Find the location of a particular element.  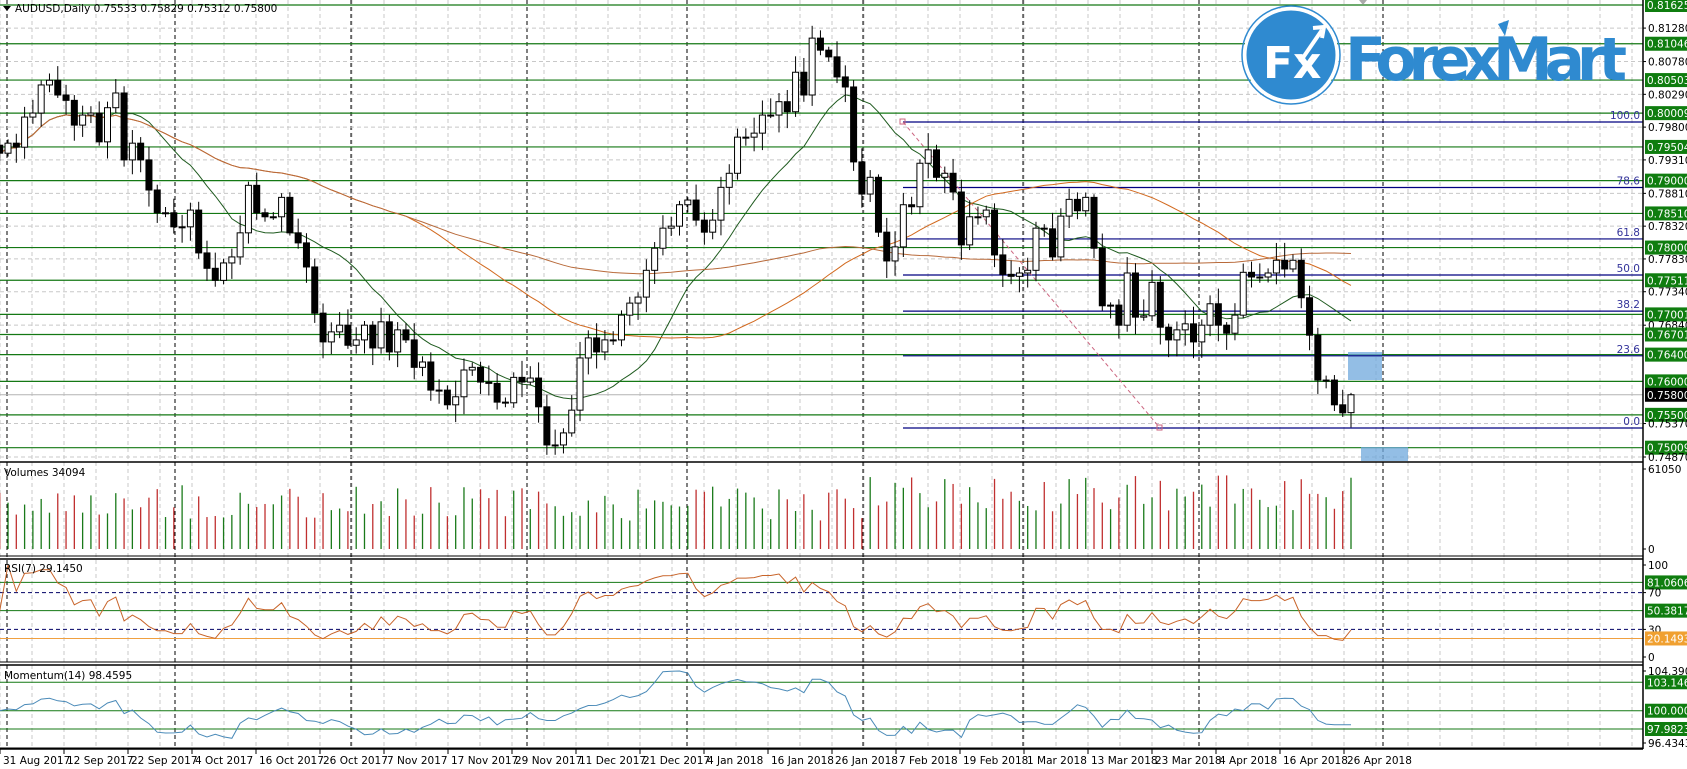

shift-marker-icon is located at coordinates (1363, 2).